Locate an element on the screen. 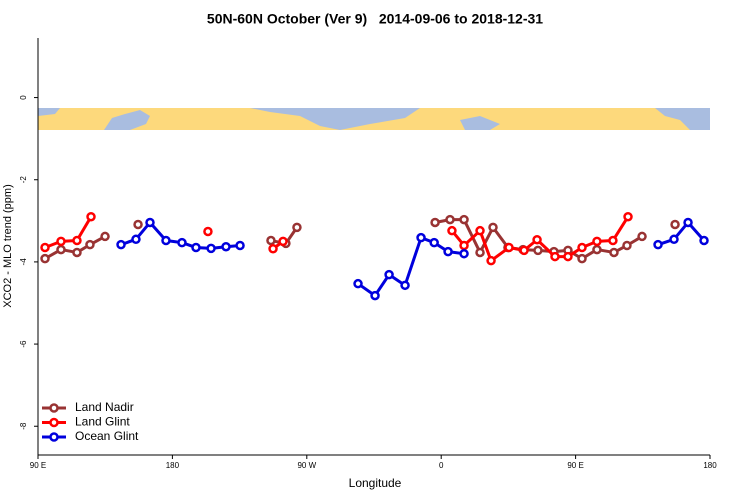 This screenshot has width=750, height=500. y-tick-label: -4 is located at coordinates (23, 262).